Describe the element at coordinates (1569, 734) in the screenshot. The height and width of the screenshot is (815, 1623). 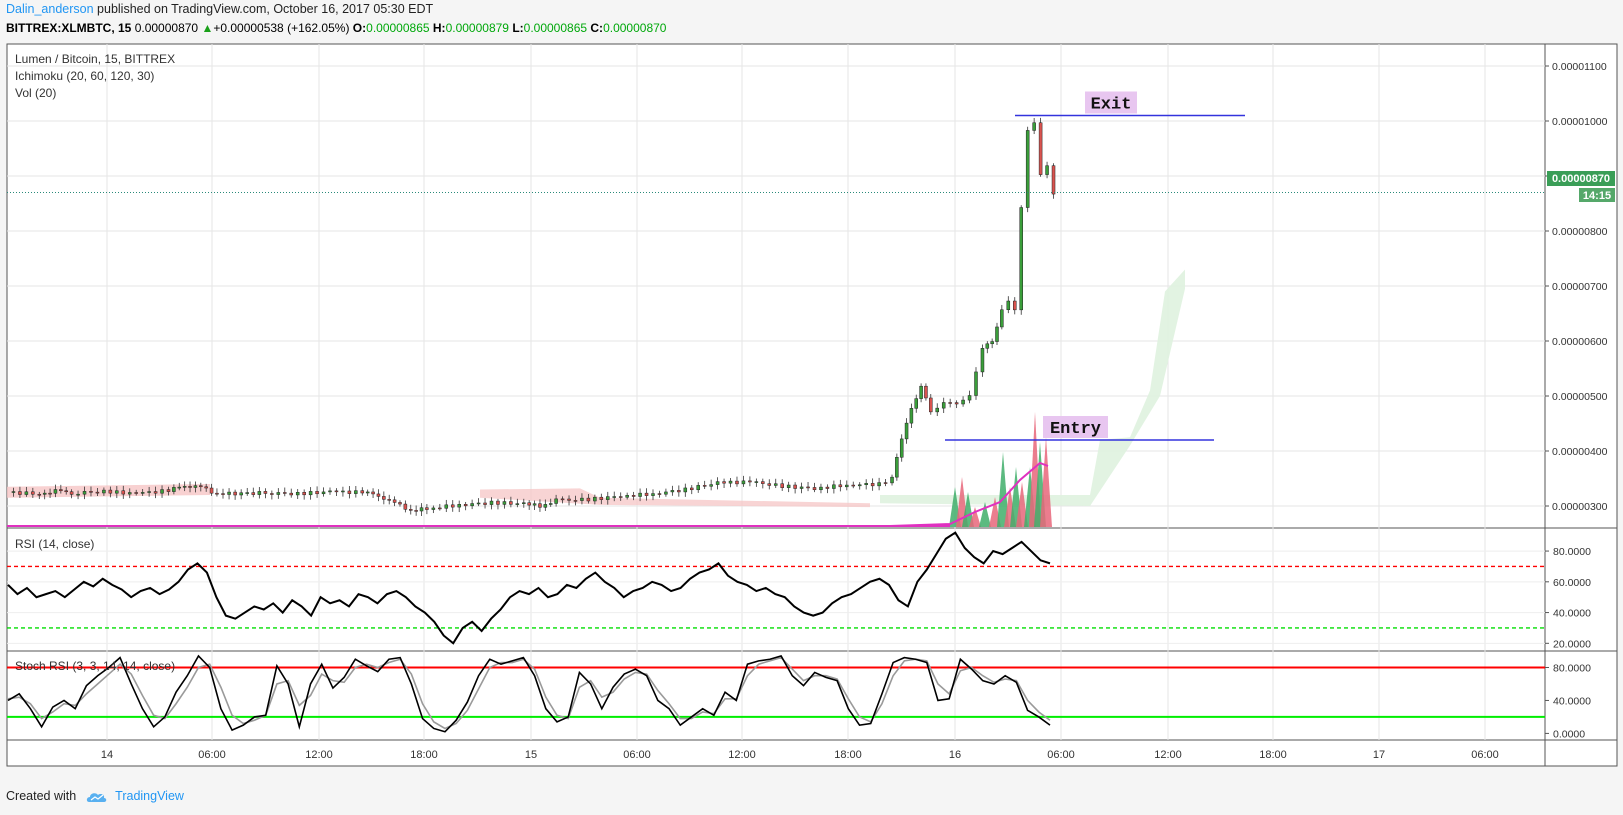
I see `stoch-tick-label: 0.0000` at that location.